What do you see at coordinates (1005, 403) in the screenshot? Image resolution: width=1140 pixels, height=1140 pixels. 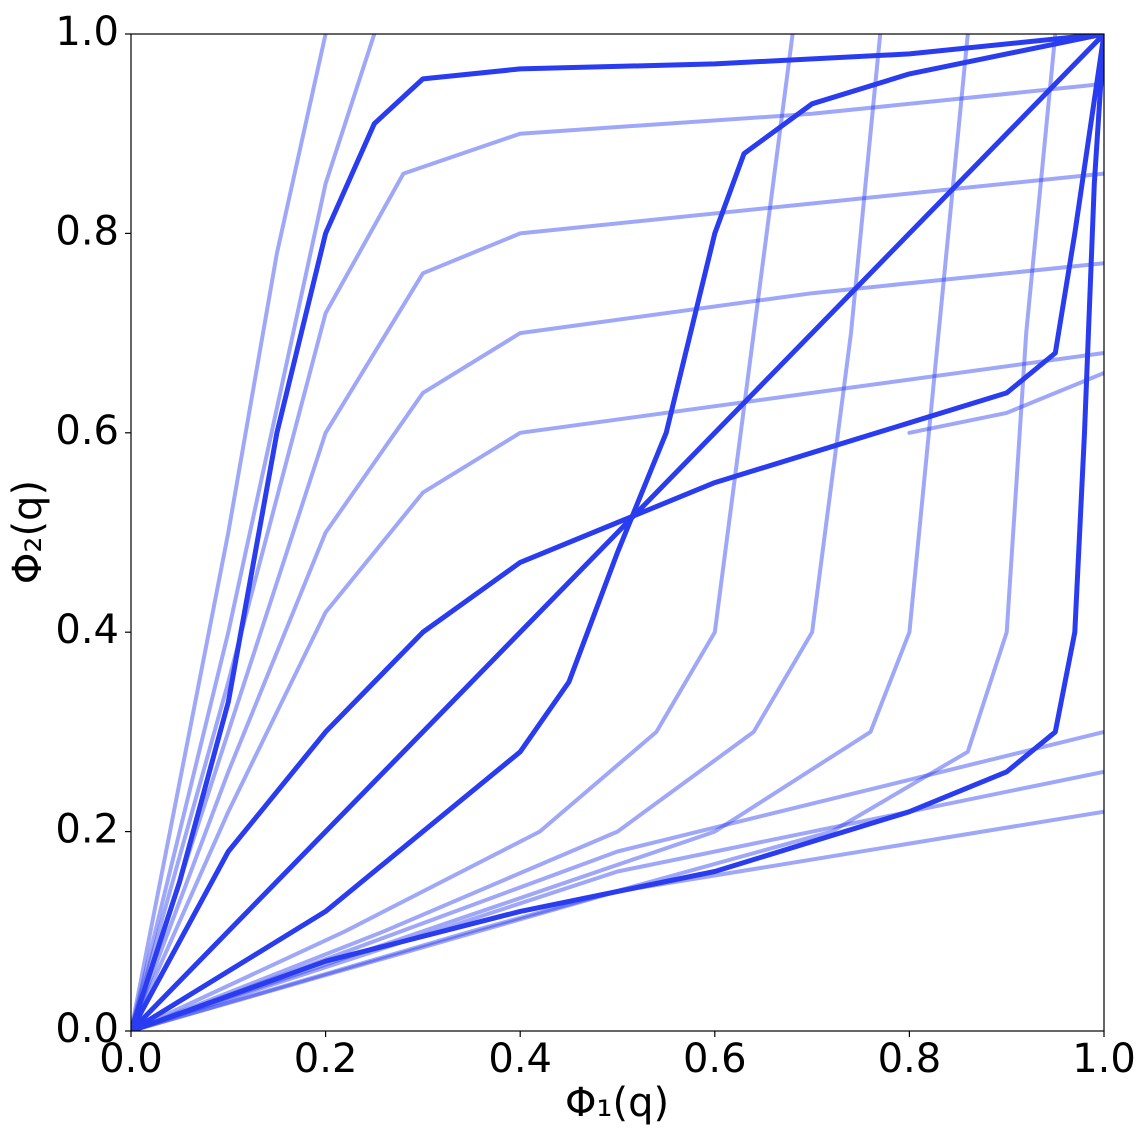 I see `curve` at bounding box center [1005, 403].